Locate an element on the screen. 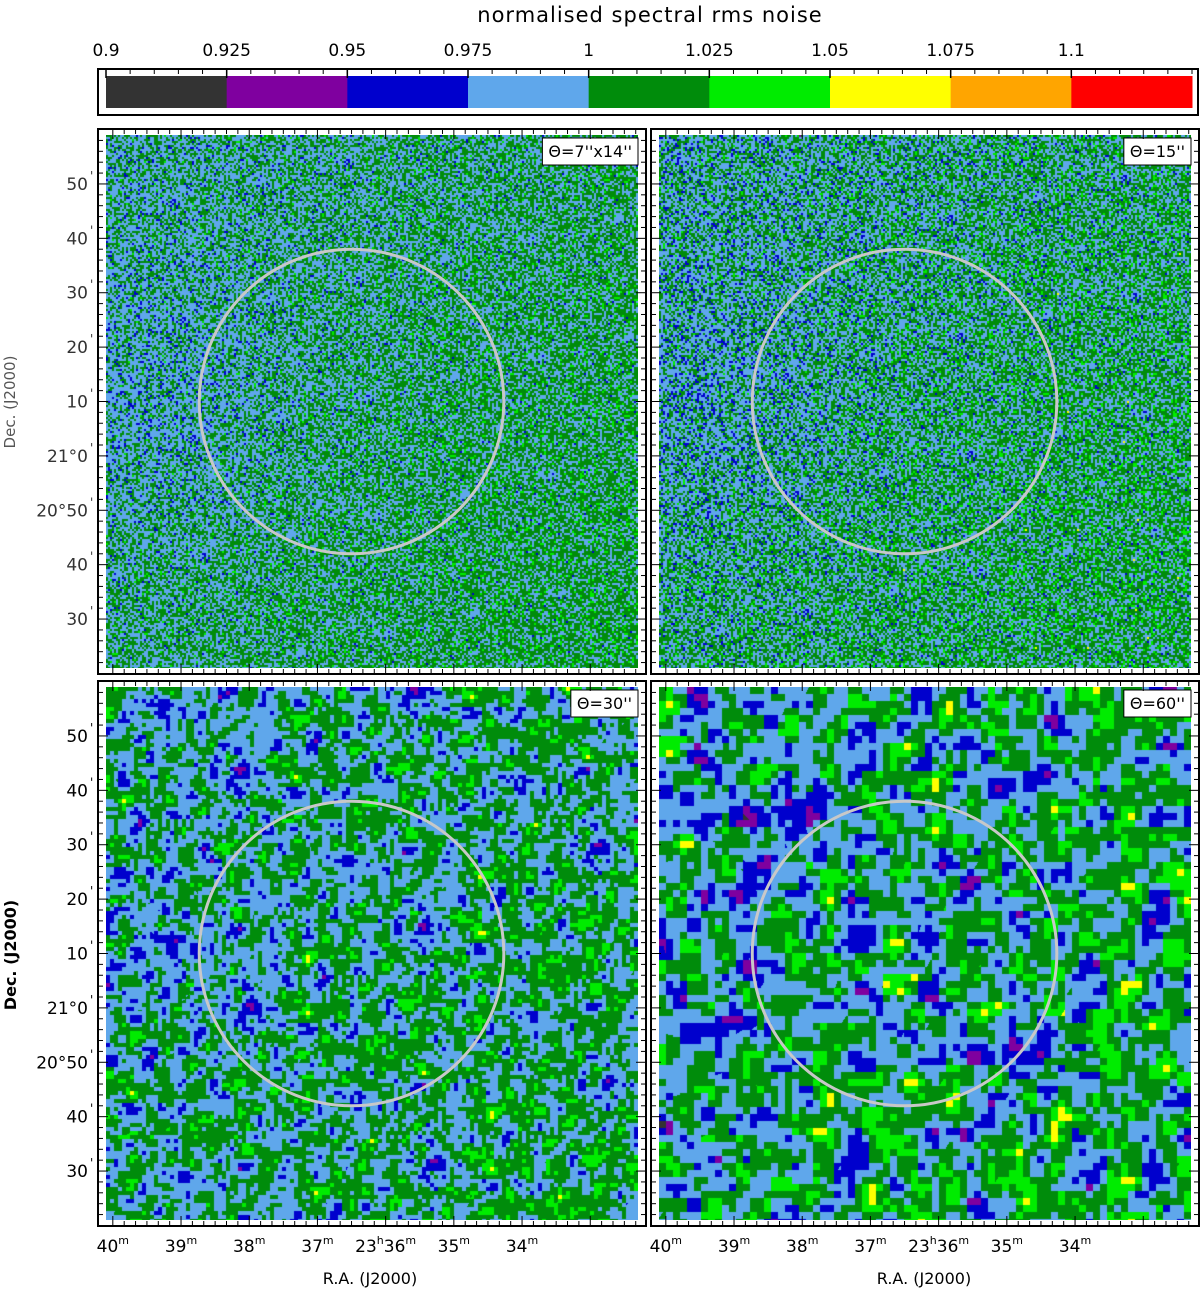 The width and height of the screenshot is (1200, 1291). ra-minutes: 40 is located at coordinates (108, 1247).